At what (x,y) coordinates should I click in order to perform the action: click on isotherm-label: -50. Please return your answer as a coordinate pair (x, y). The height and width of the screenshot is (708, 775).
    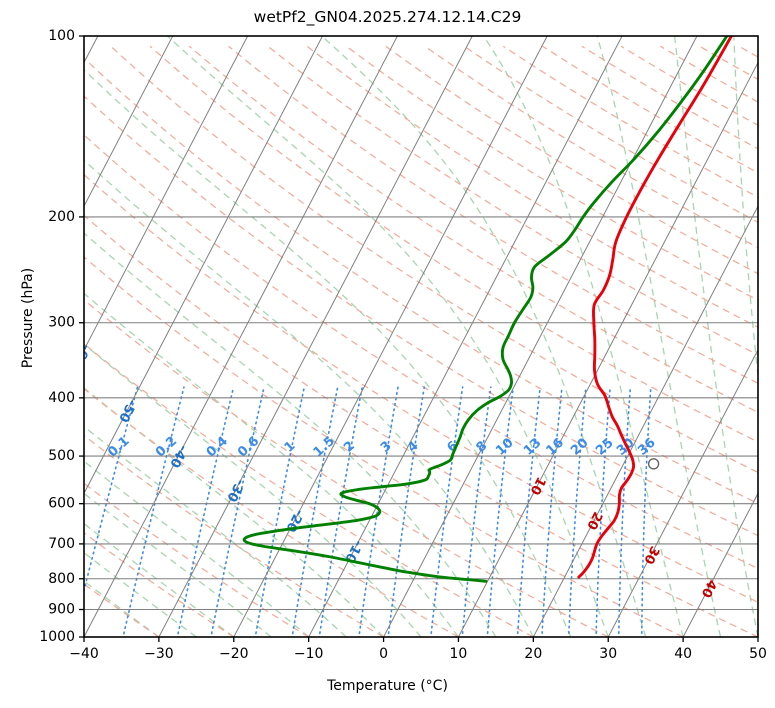
    Looking at the image, I should click on (127, 411).